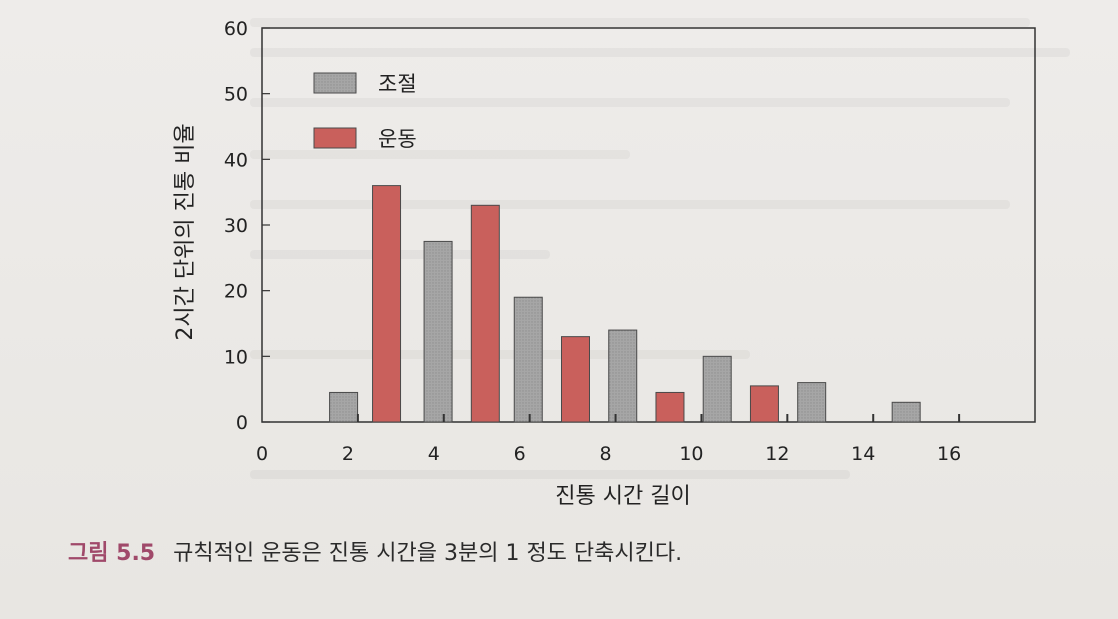  I want to click on bar-운동-0, so click(387, 304).